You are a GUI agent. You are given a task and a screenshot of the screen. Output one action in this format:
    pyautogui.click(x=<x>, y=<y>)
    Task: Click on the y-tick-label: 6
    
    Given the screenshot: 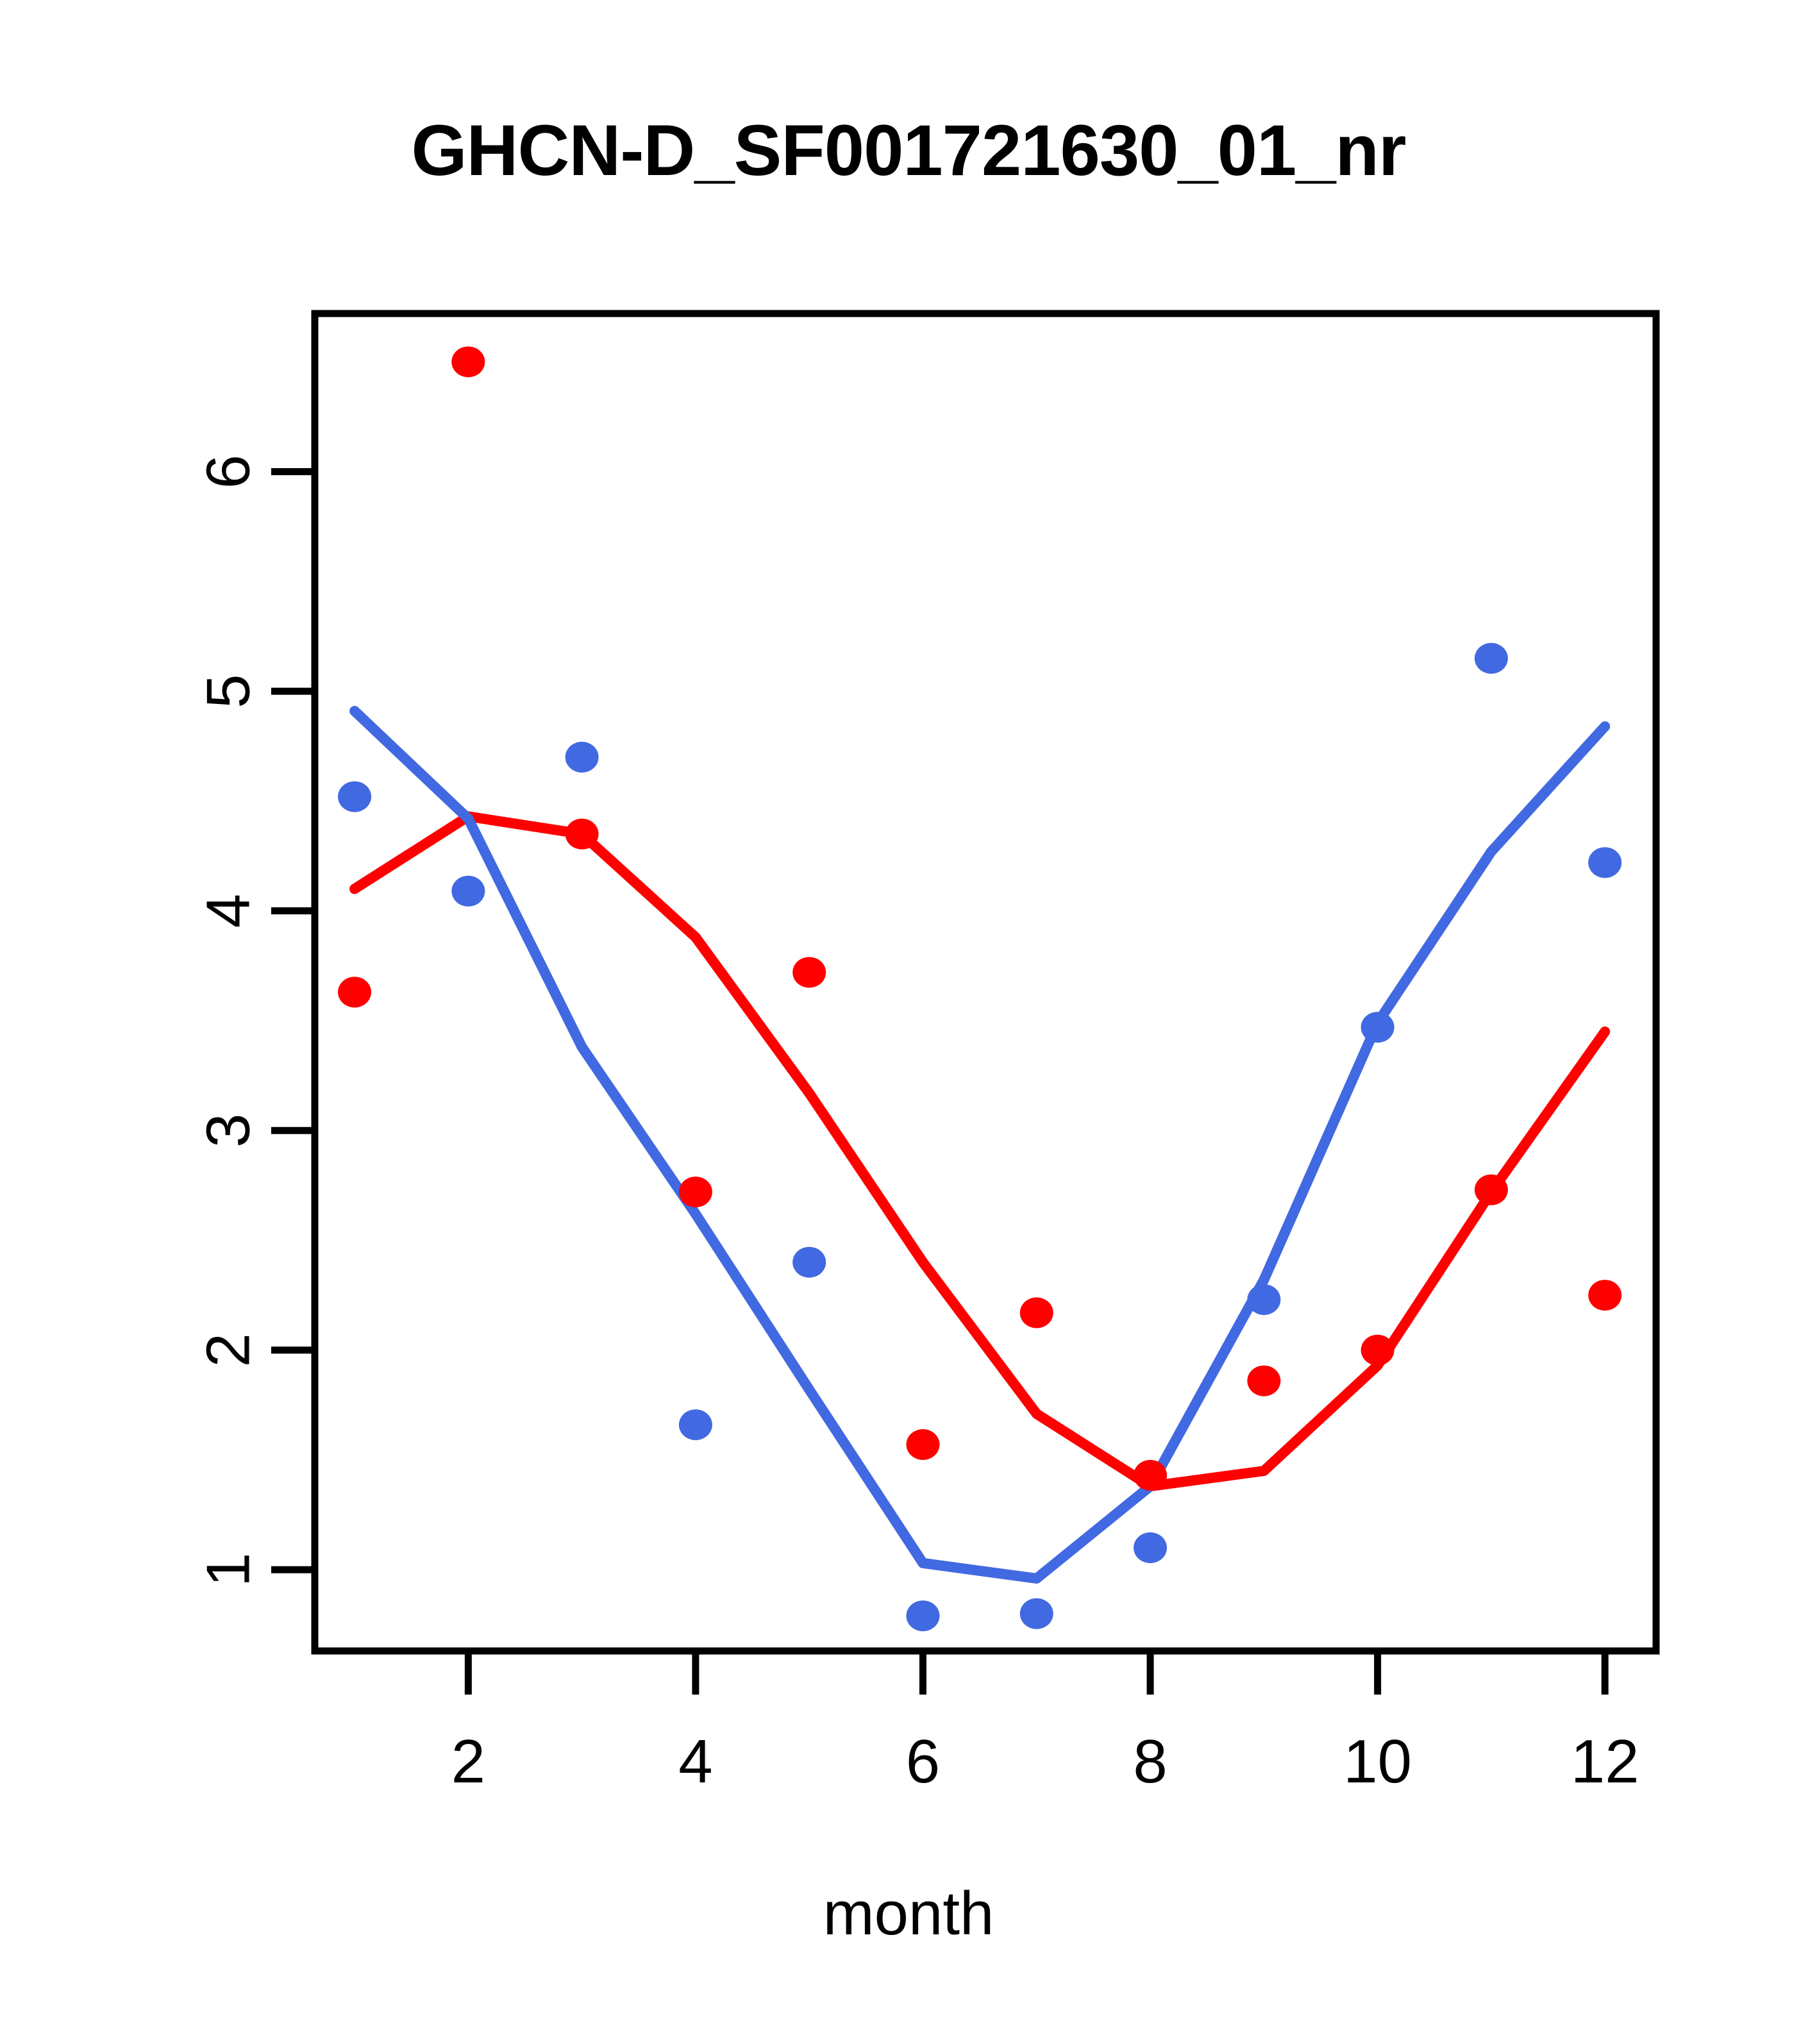 What is the action you would take?
    pyautogui.click(x=228, y=472)
    